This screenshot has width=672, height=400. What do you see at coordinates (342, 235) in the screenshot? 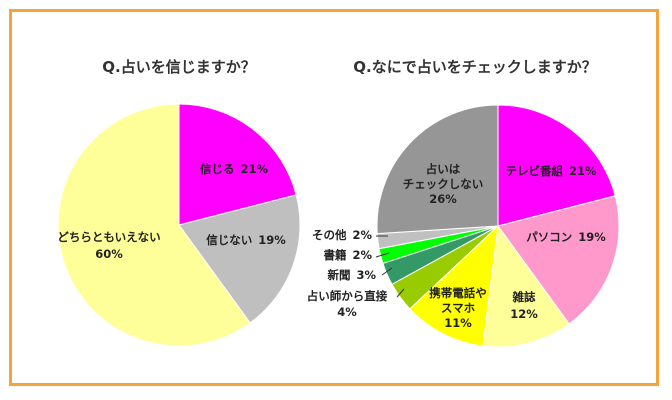
I see `slice-label-other: その他 2%` at bounding box center [342, 235].